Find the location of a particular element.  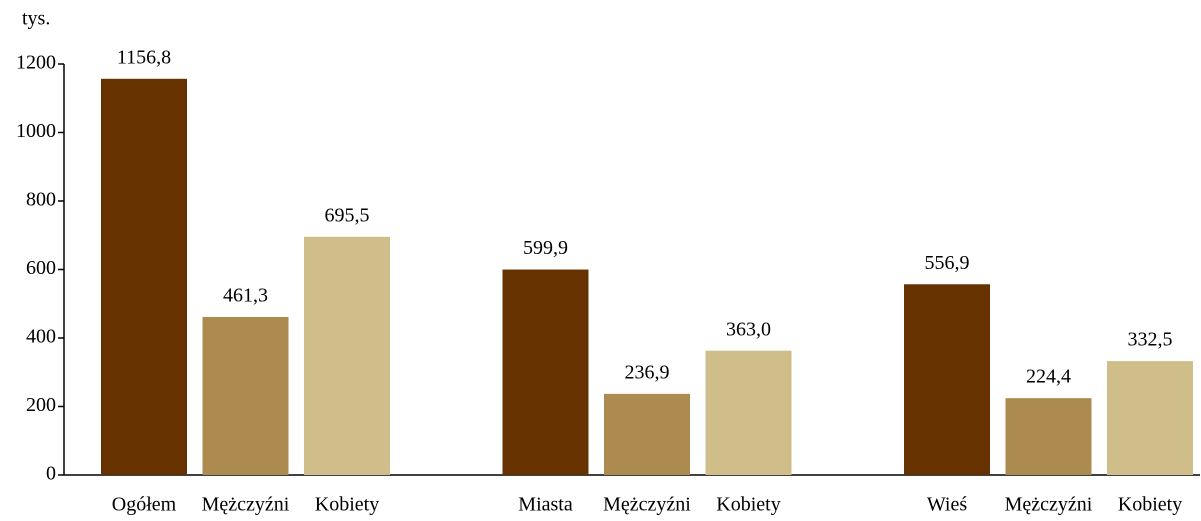

value-label: 695,5 is located at coordinates (347, 215).